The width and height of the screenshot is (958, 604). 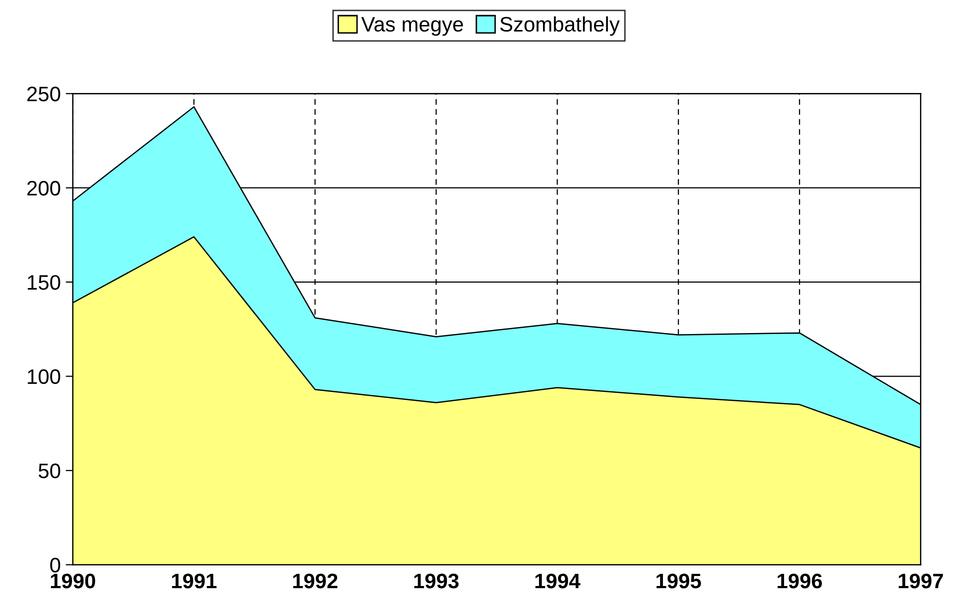 I want to click on x-tick-label: 1991, so click(x=194, y=581).